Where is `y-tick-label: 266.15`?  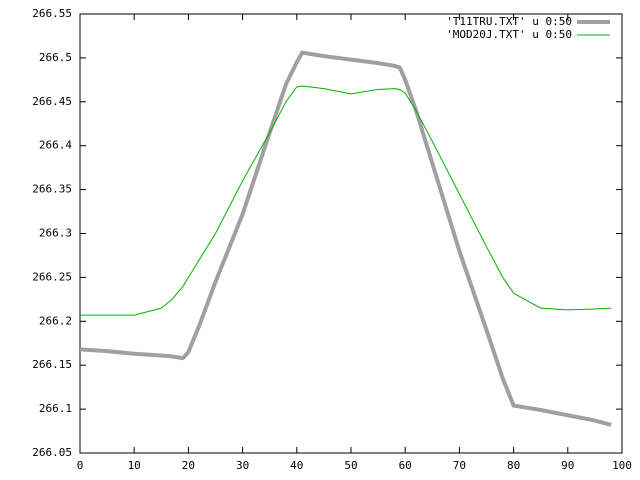
y-tick-label: 266.15 is located at coordinates (52, 364).